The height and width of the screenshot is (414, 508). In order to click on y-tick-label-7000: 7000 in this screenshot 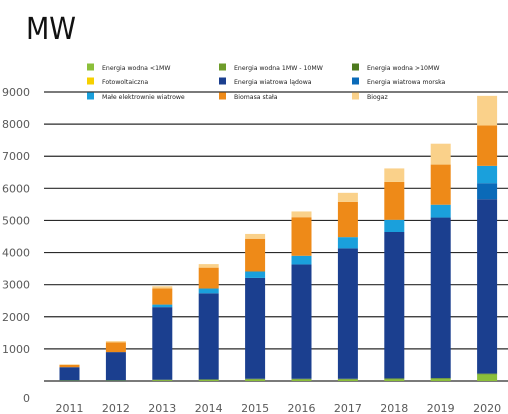, I will do `click(16, 156)`.